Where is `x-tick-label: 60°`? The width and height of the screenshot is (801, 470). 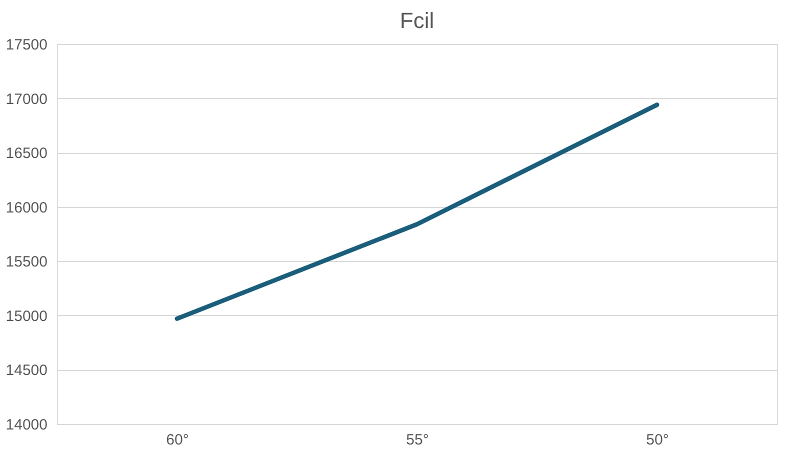
x-tick-label: 60° is located at coordinates (177, 440).